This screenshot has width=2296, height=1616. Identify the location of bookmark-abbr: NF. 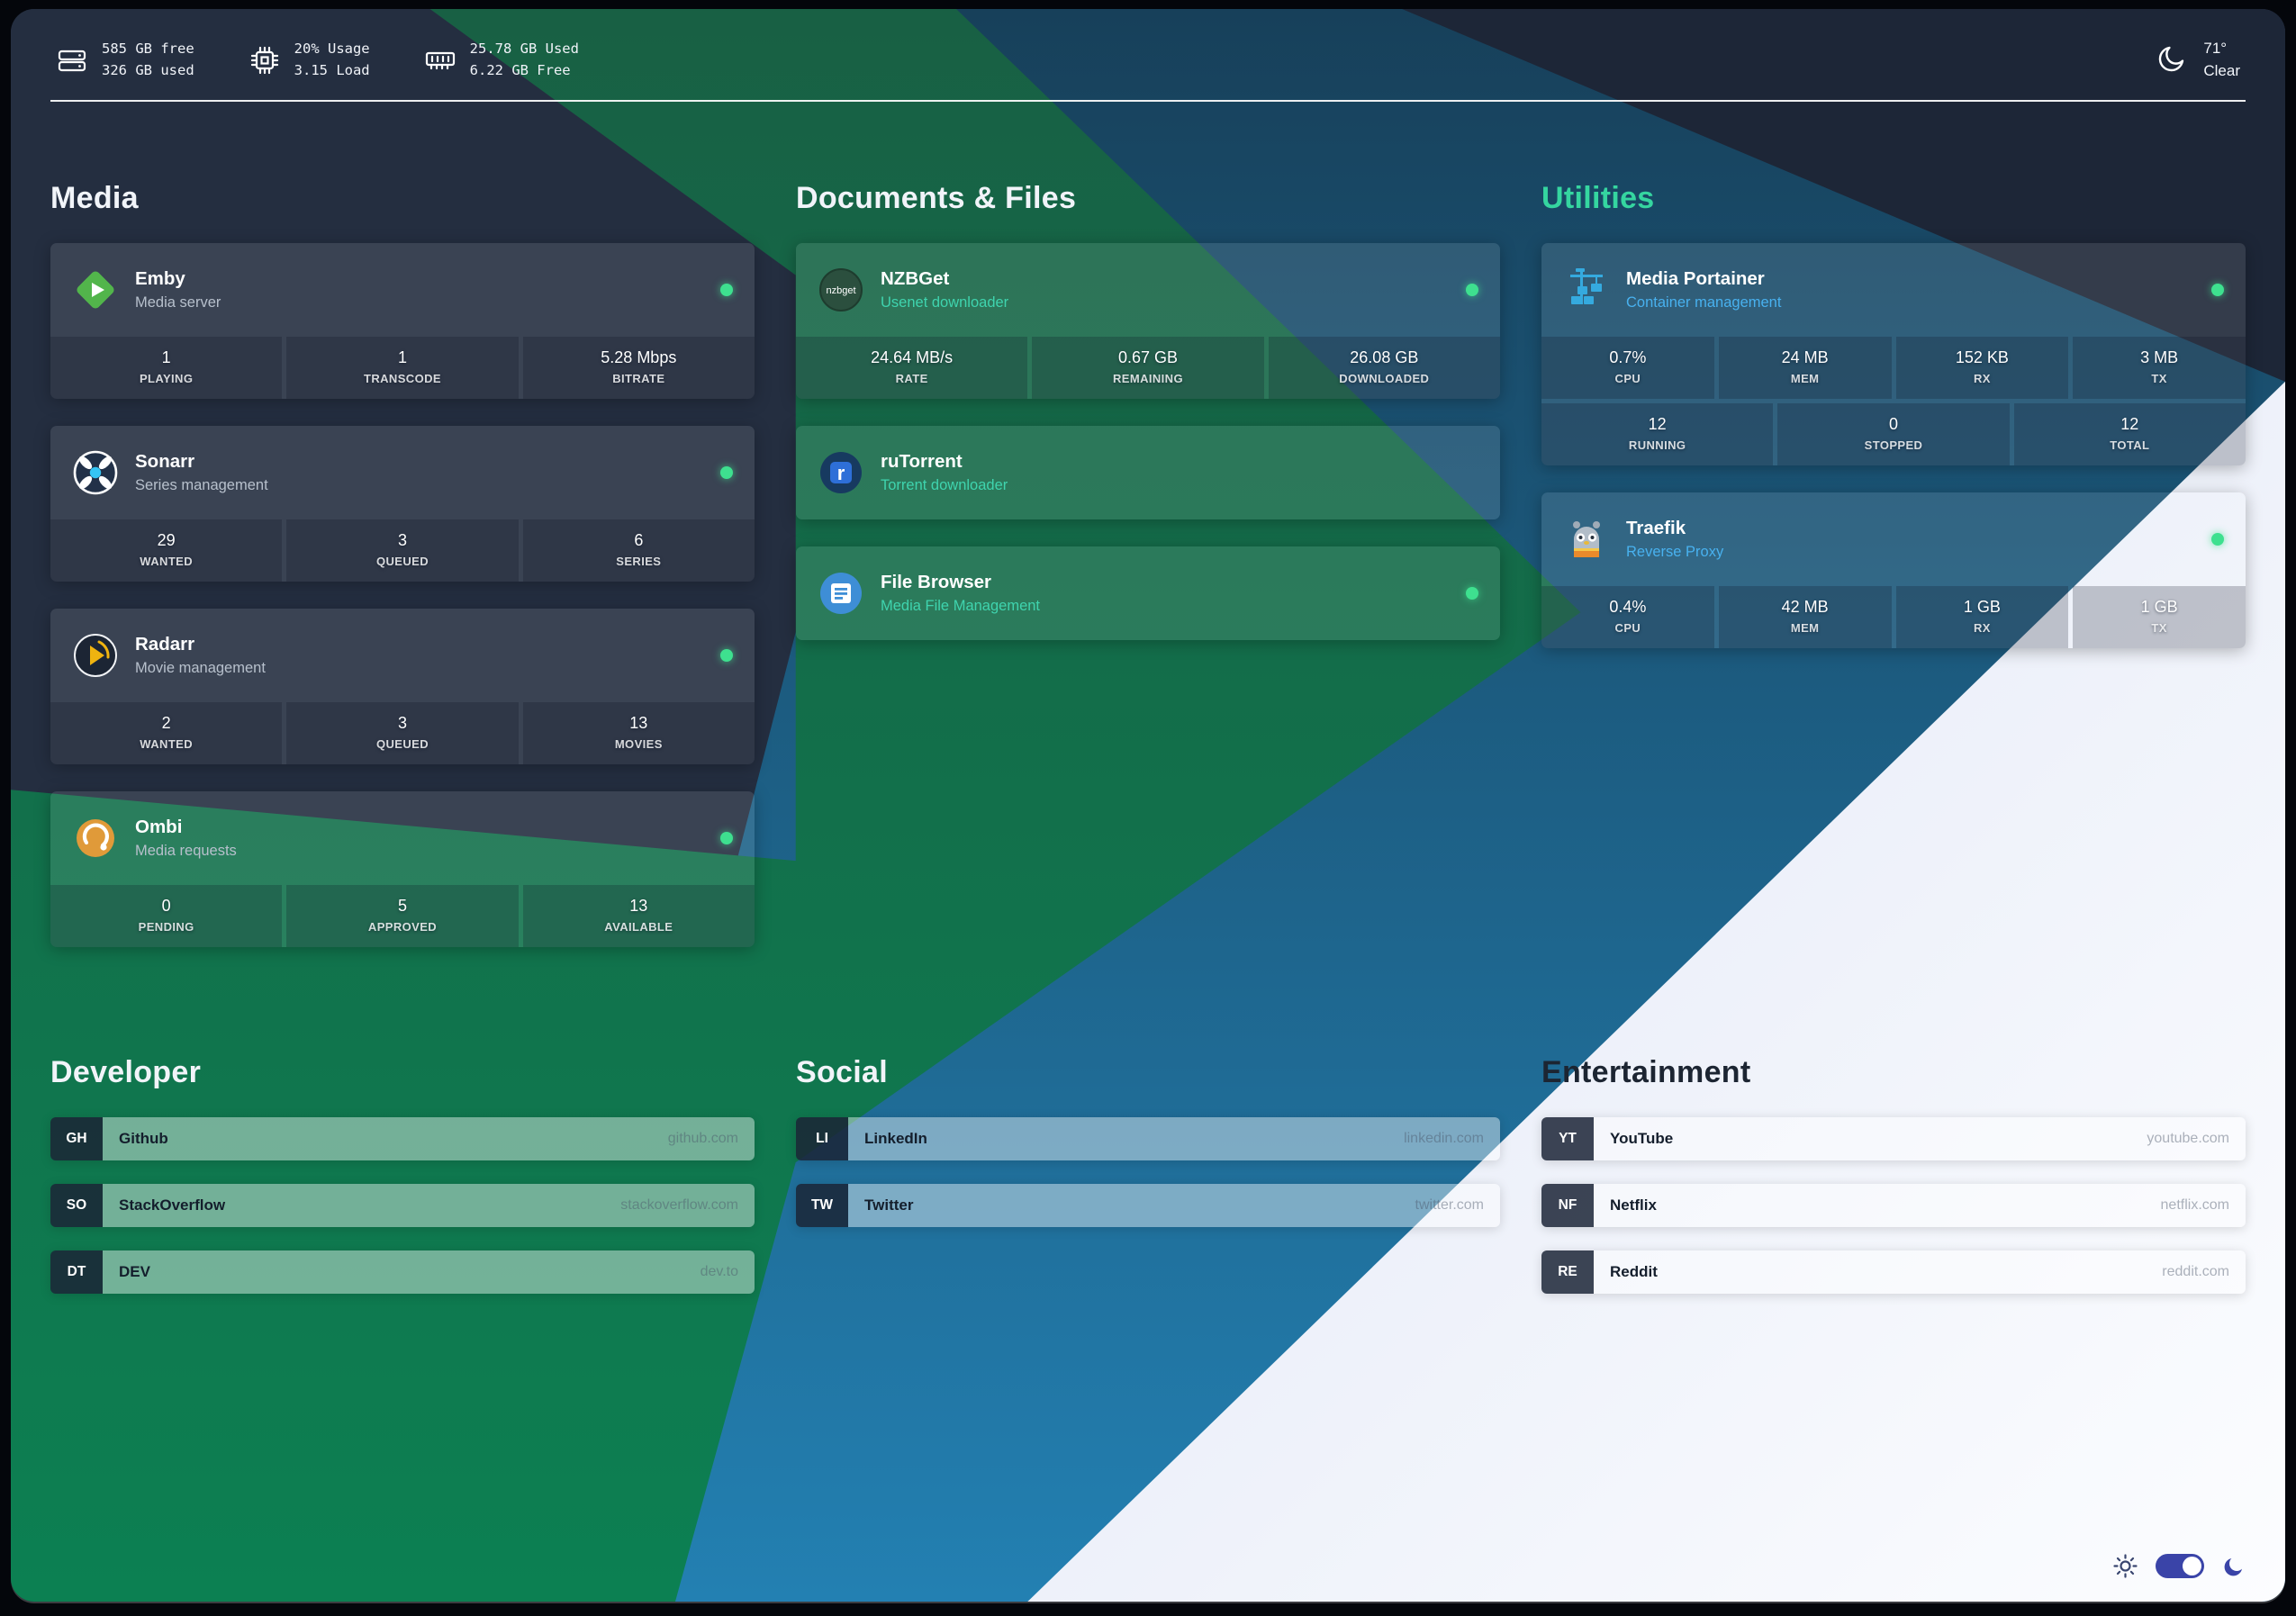
(1567, 1206).